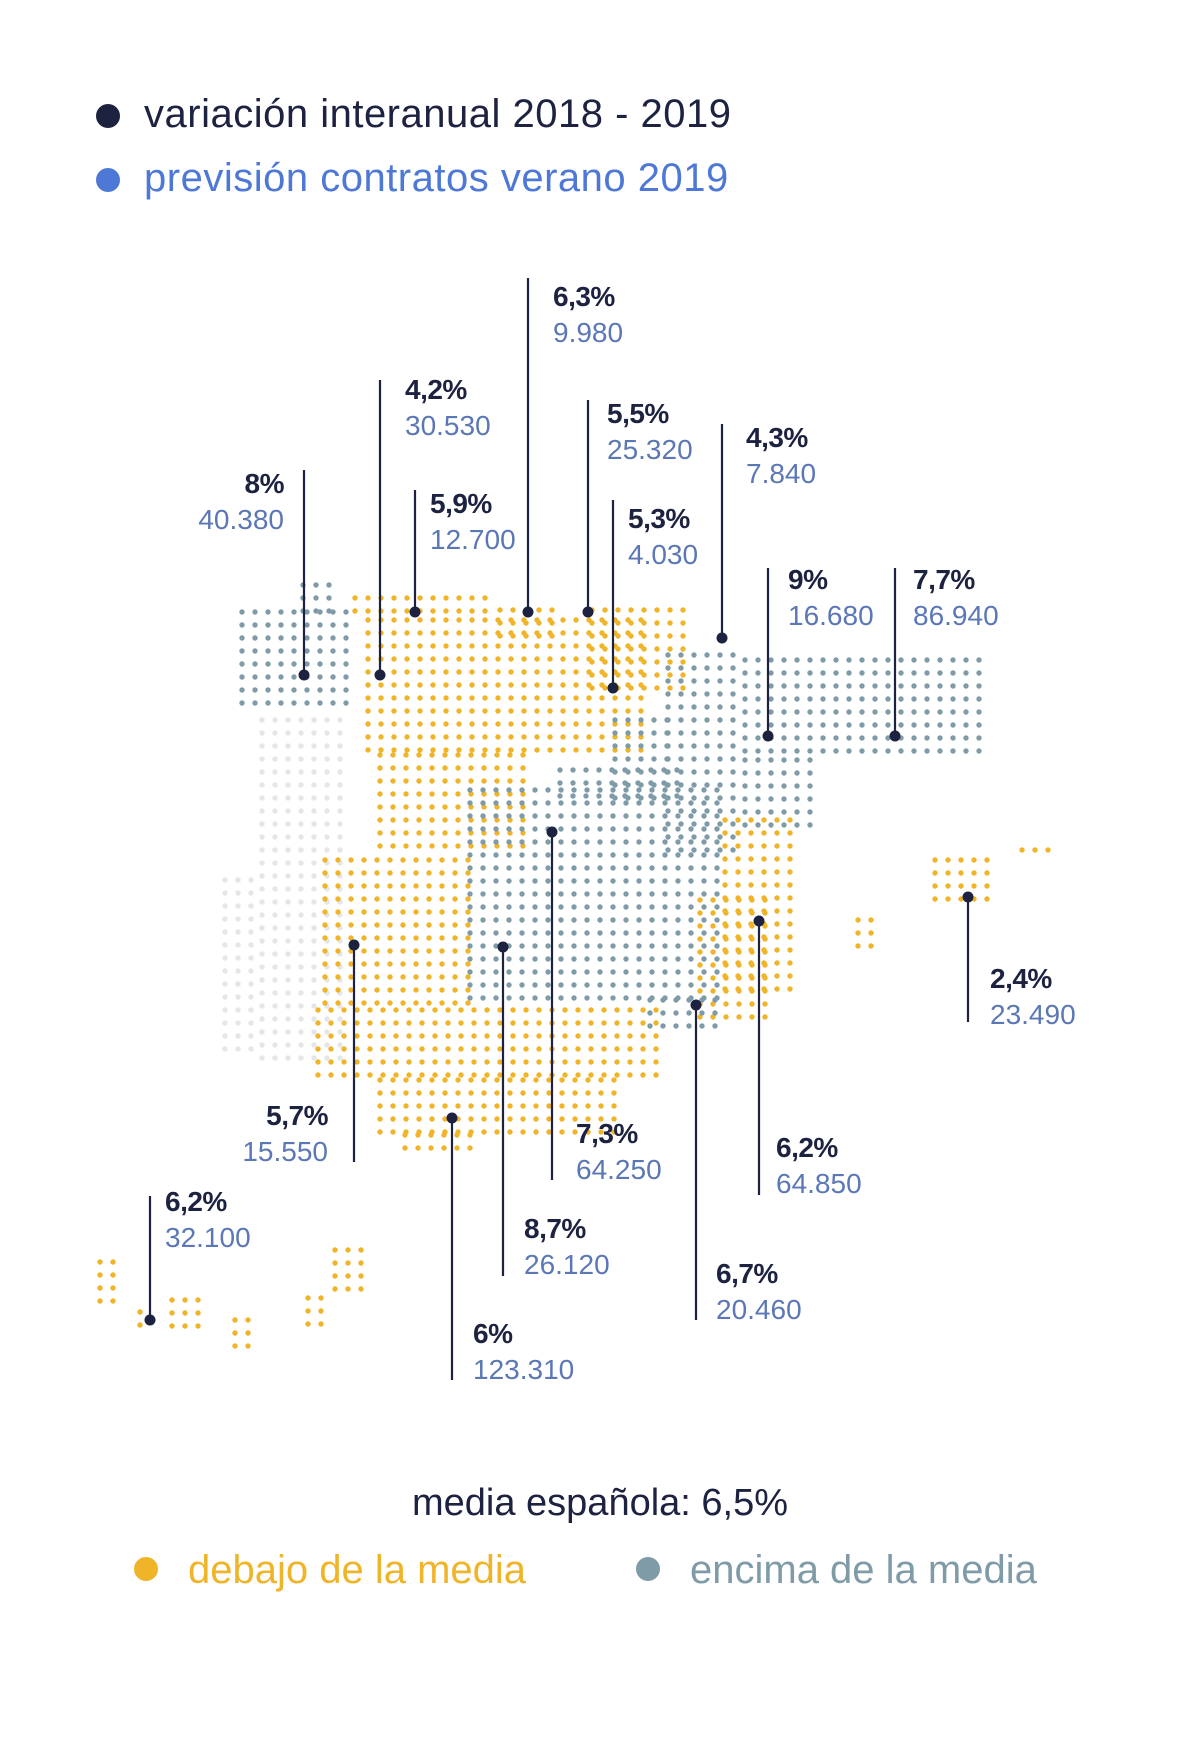  I want to click on legend-dark-dot, so click(108, 116).